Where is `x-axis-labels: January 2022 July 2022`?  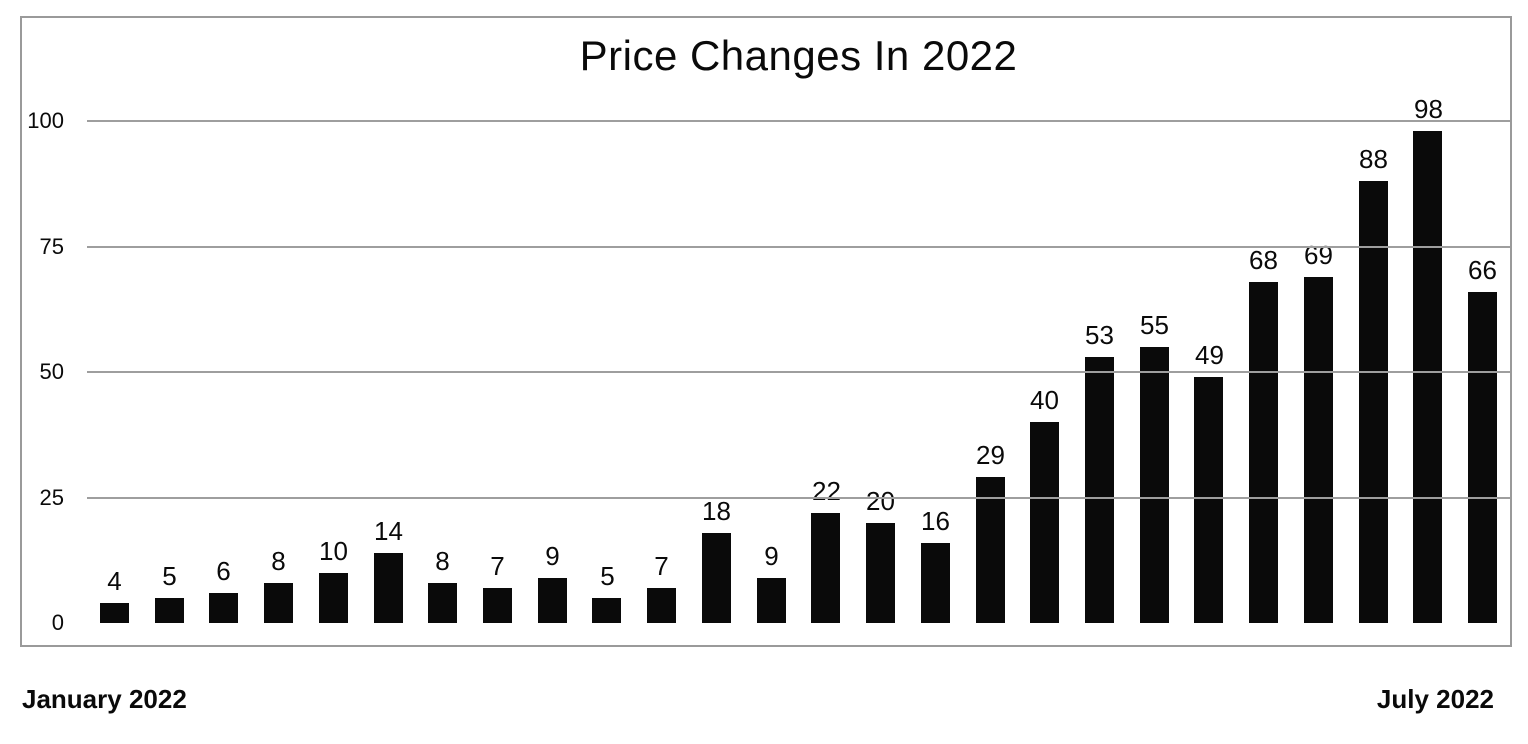
x-axis-labels: January 2022 July 2022 is located at coordinates (766, 699).